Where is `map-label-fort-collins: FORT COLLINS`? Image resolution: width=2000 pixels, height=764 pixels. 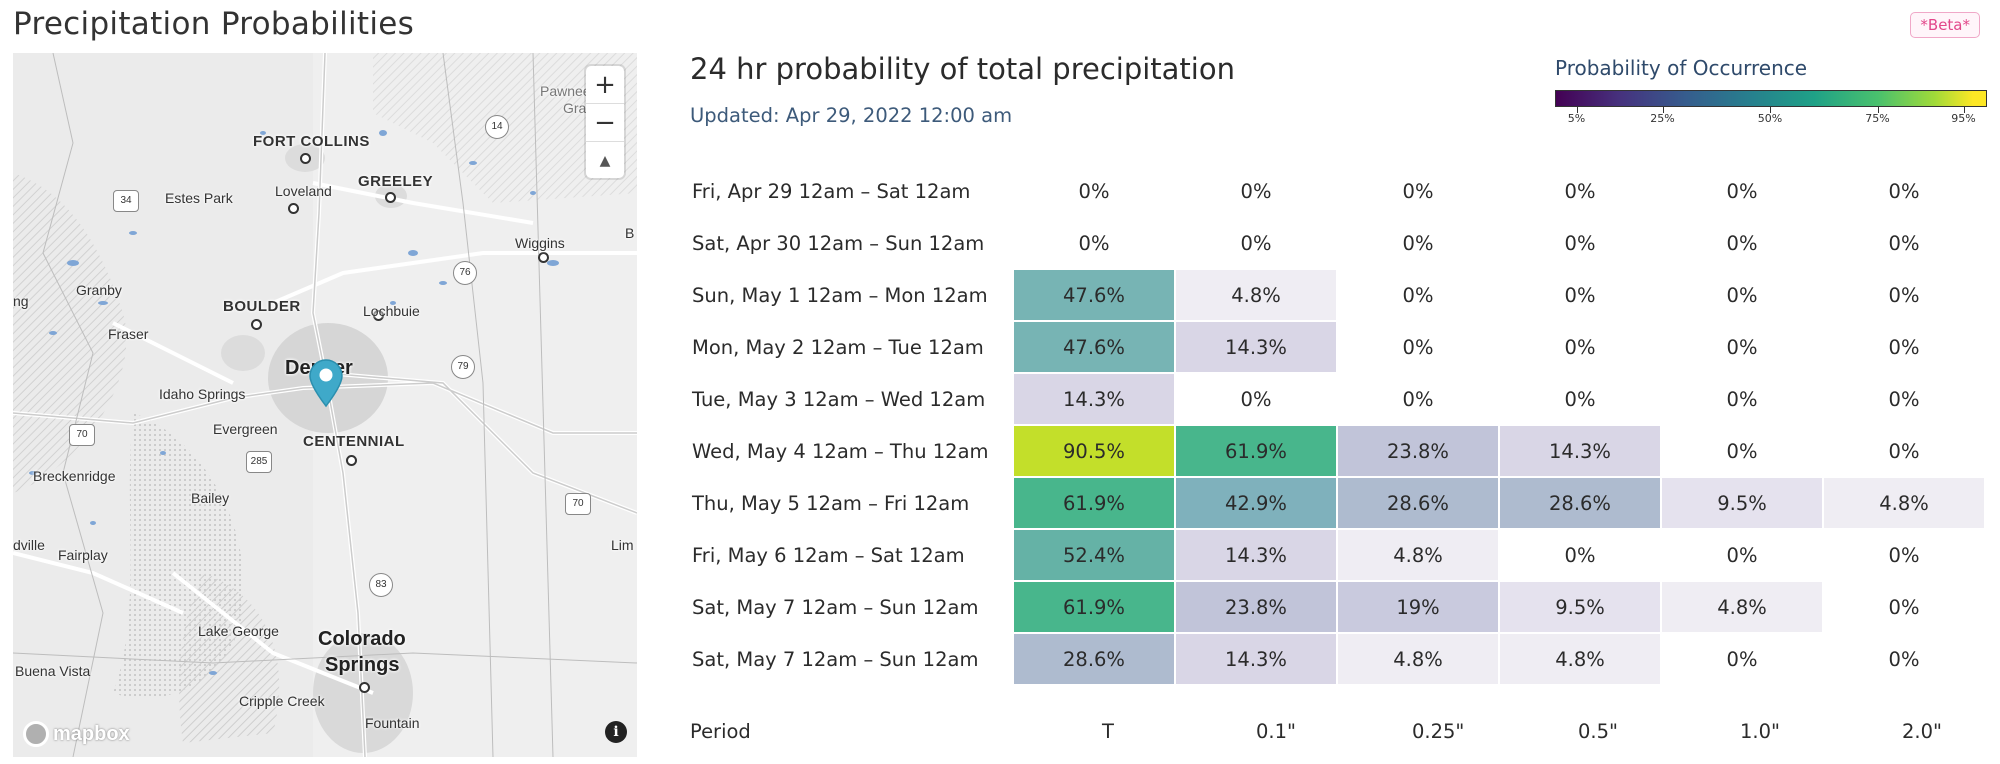 map-label-fort-collins: FORT COLLINS is located at coordinates (311, 141).